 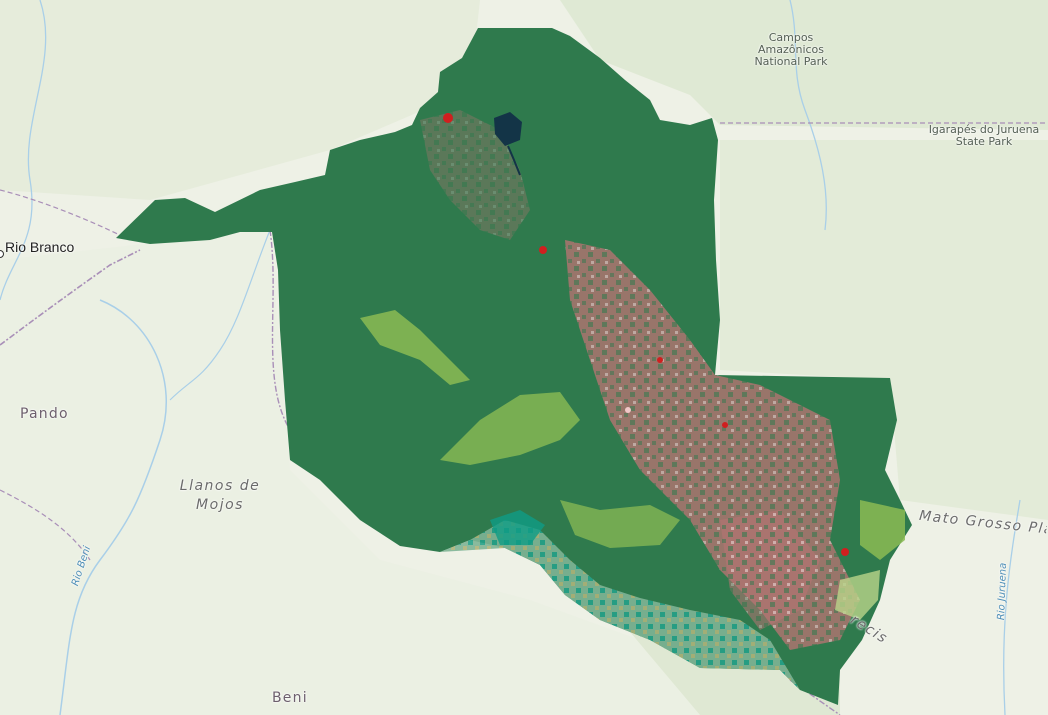 What do you see at coordinates (984, 135) in the screenshot?
I see `park-label-igarapes: Igarapés do Juruena State Park` at bounding box center [984, 135].